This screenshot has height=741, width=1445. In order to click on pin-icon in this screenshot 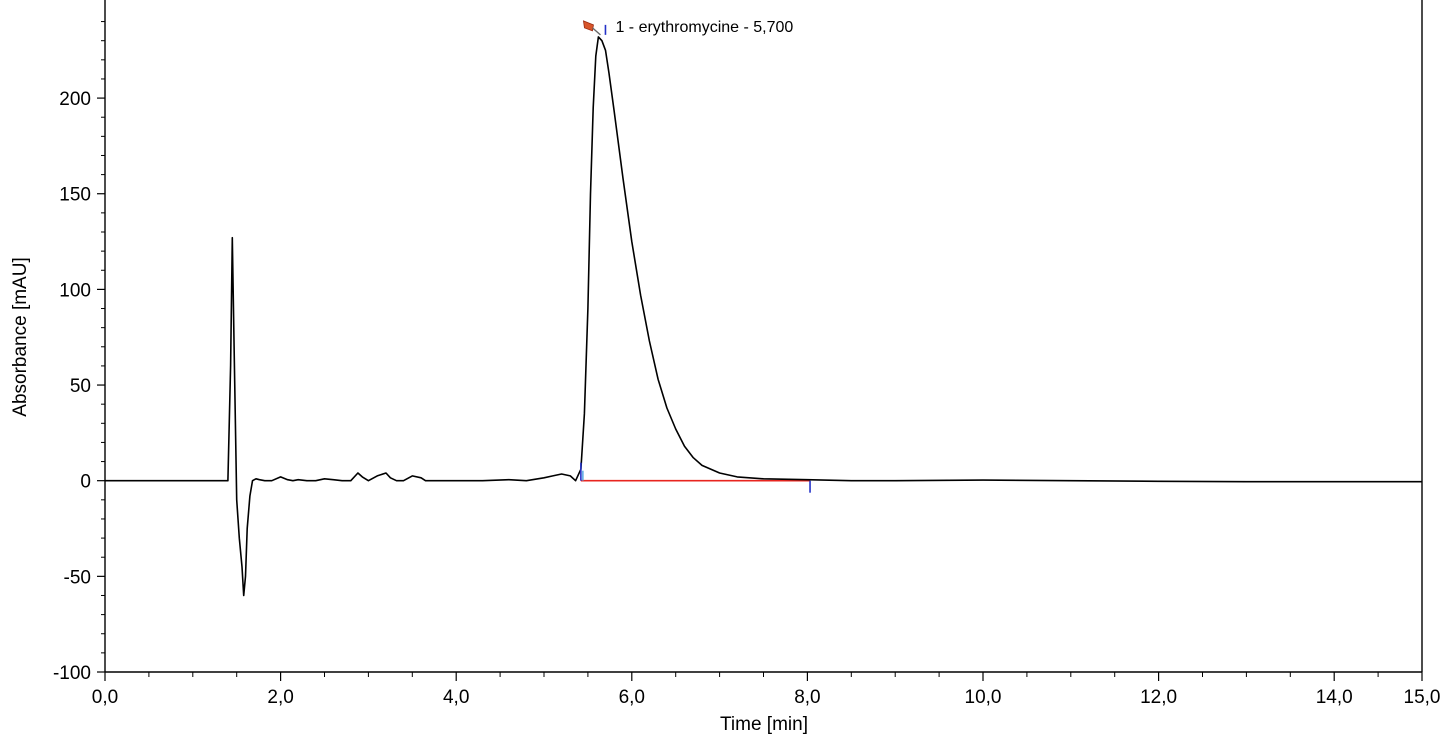, I will do `click(591, 28)`.